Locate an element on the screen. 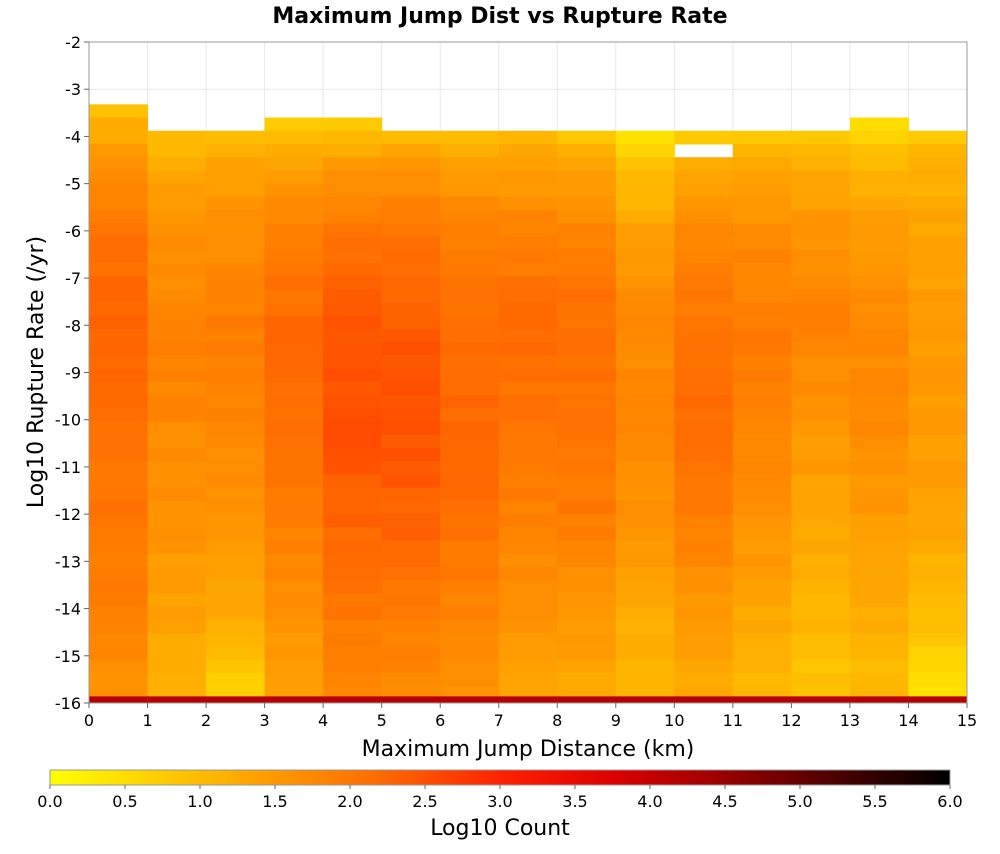 The width and height of the screenshot is (1000, 854). x-tick-label: 11 is located at coordinates (733, 720).